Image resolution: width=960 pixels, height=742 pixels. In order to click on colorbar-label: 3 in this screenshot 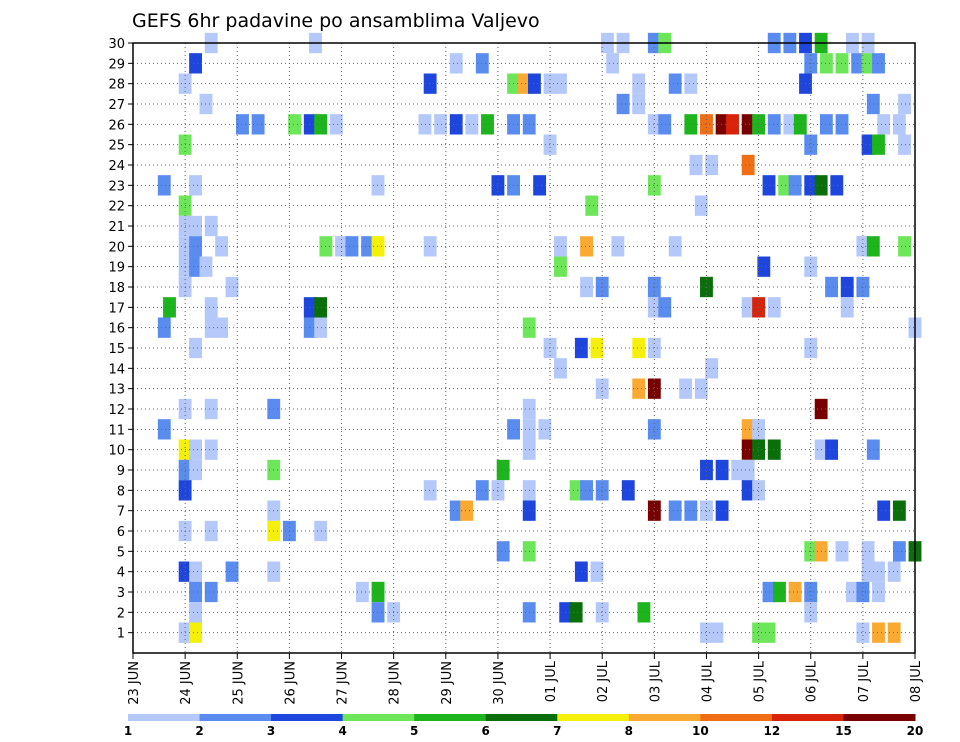, I will do `click(271, 731)`.